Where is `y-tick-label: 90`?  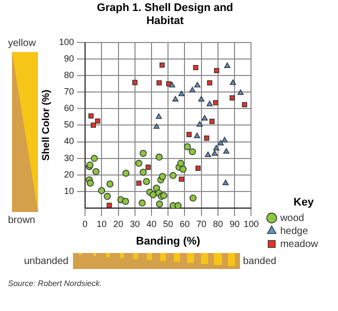
y-tick-label: 90 is located at coordinates (69, 58).